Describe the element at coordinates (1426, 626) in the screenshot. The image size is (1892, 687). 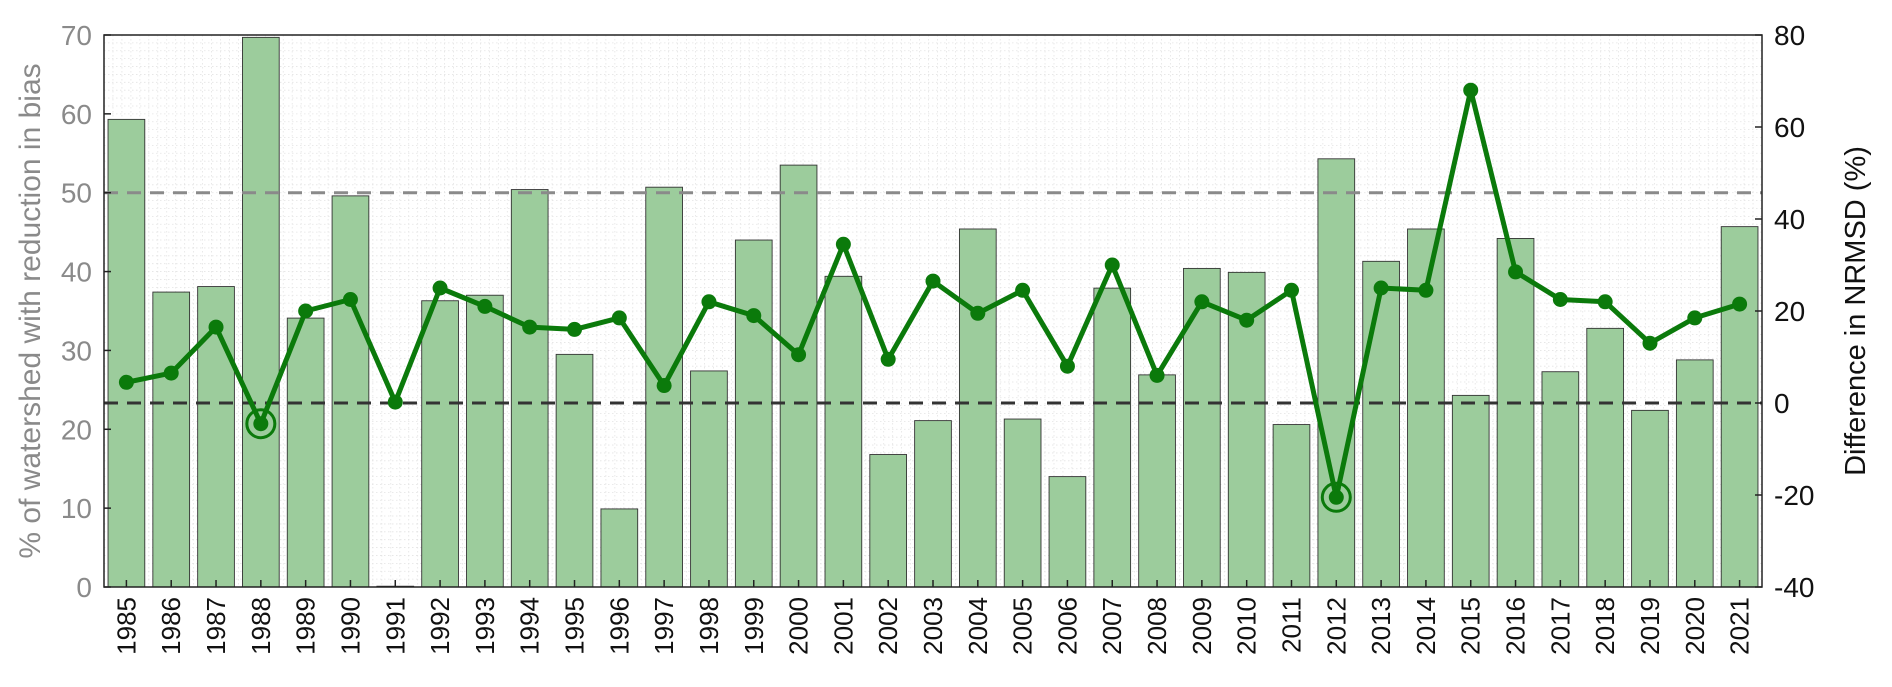
I see `x-tick-label: 2014` at that location.